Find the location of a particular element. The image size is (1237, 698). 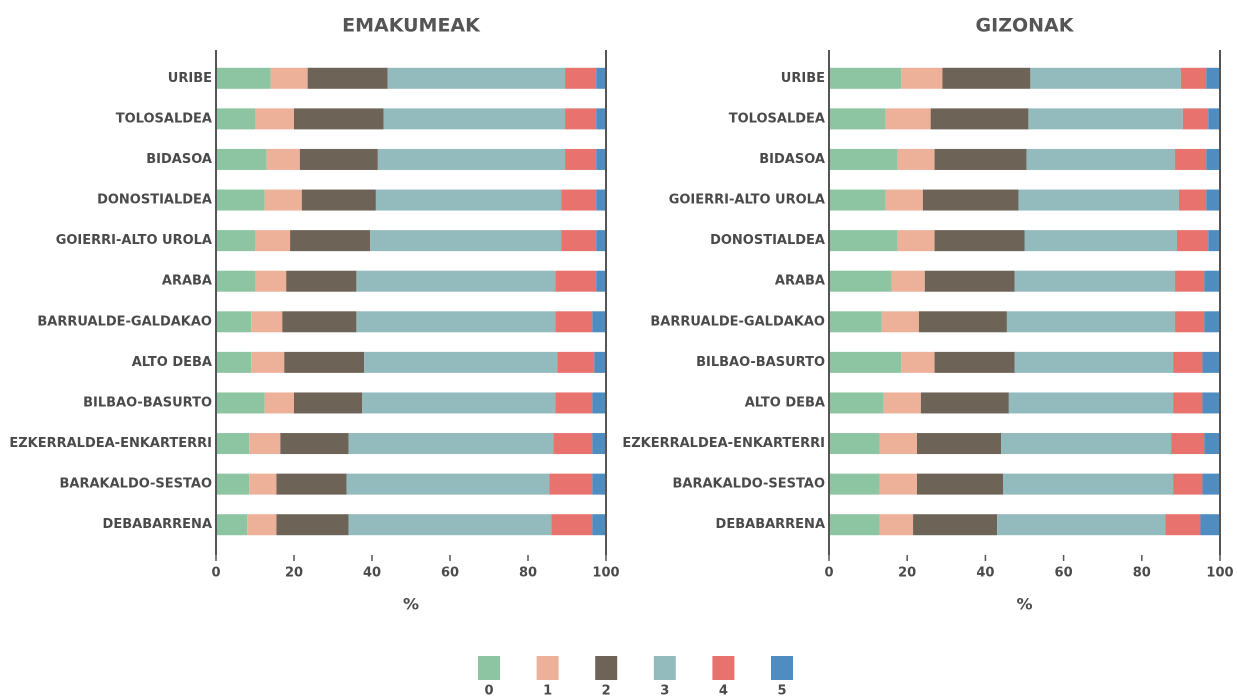

legend-label: 5 is located at coordinates (781, 691).